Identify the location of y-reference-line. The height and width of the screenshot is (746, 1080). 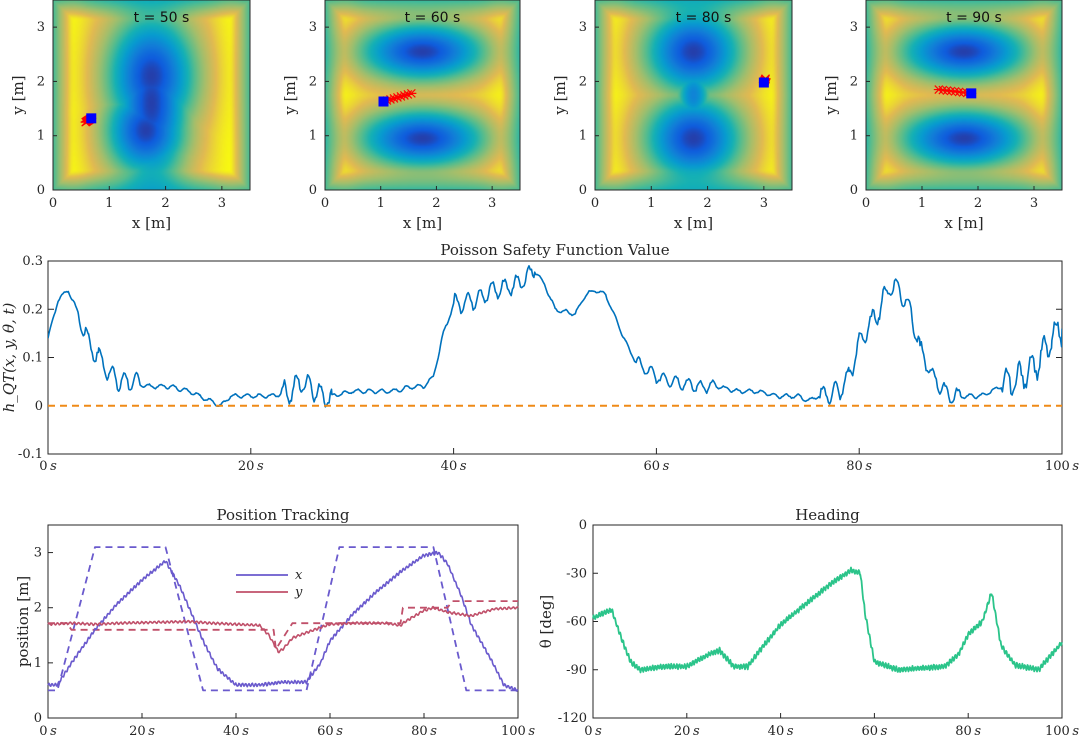
(283, 625).